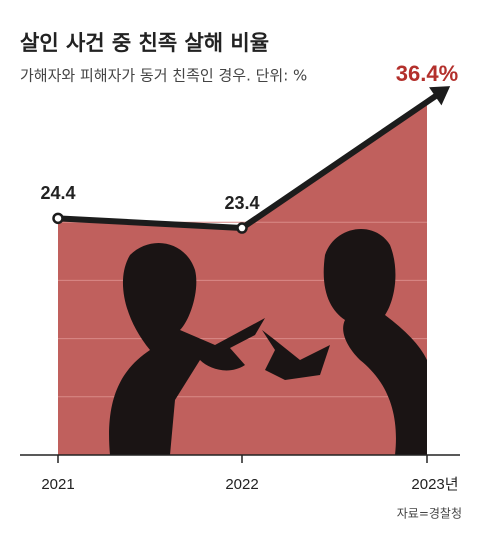 This screenshot has width=480, height=538. I want to click on value-label: 23.4, so click(241, 203).